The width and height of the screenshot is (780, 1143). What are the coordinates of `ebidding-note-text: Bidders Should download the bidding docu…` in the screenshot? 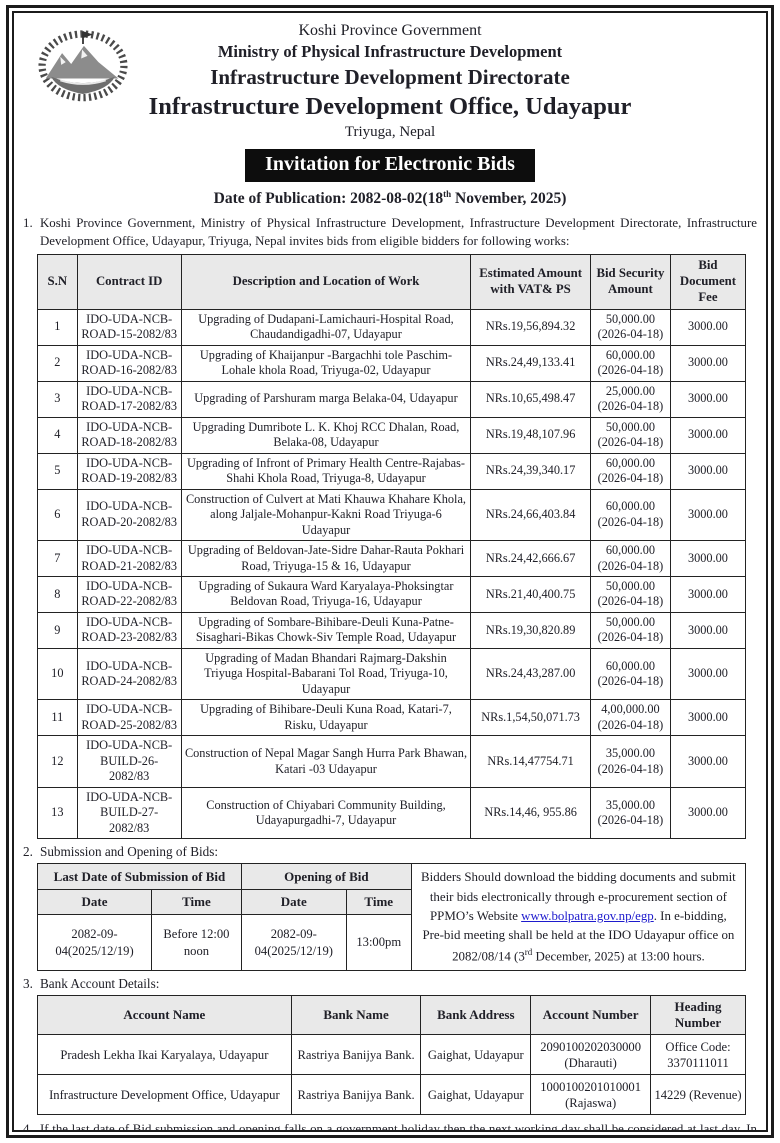 It's located at (578, 896).